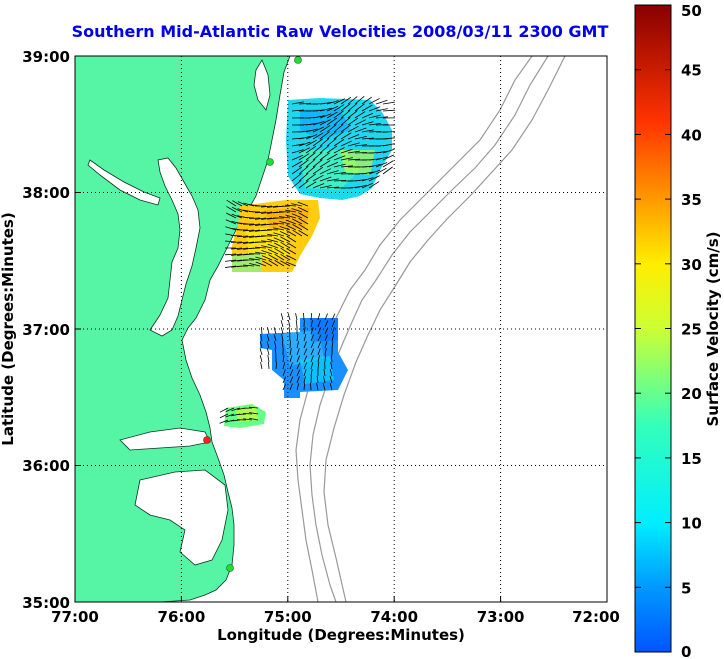 This screenshot has height=659, width=724. What do you see at coordinates (686, 588) in the screenshot?
I see `colorbar-tick-label: 5` at bounding box center [686, 588].